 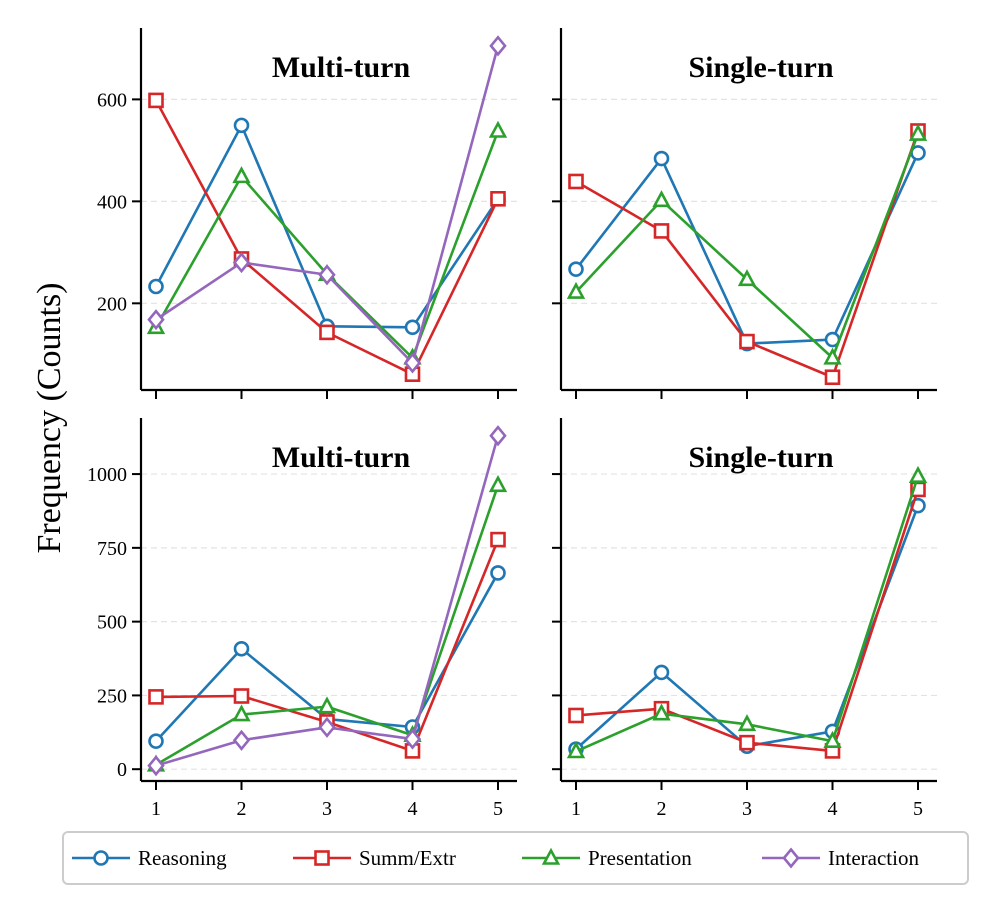 I want to click on y-tick-label: 200, so click(x=112, y=304).